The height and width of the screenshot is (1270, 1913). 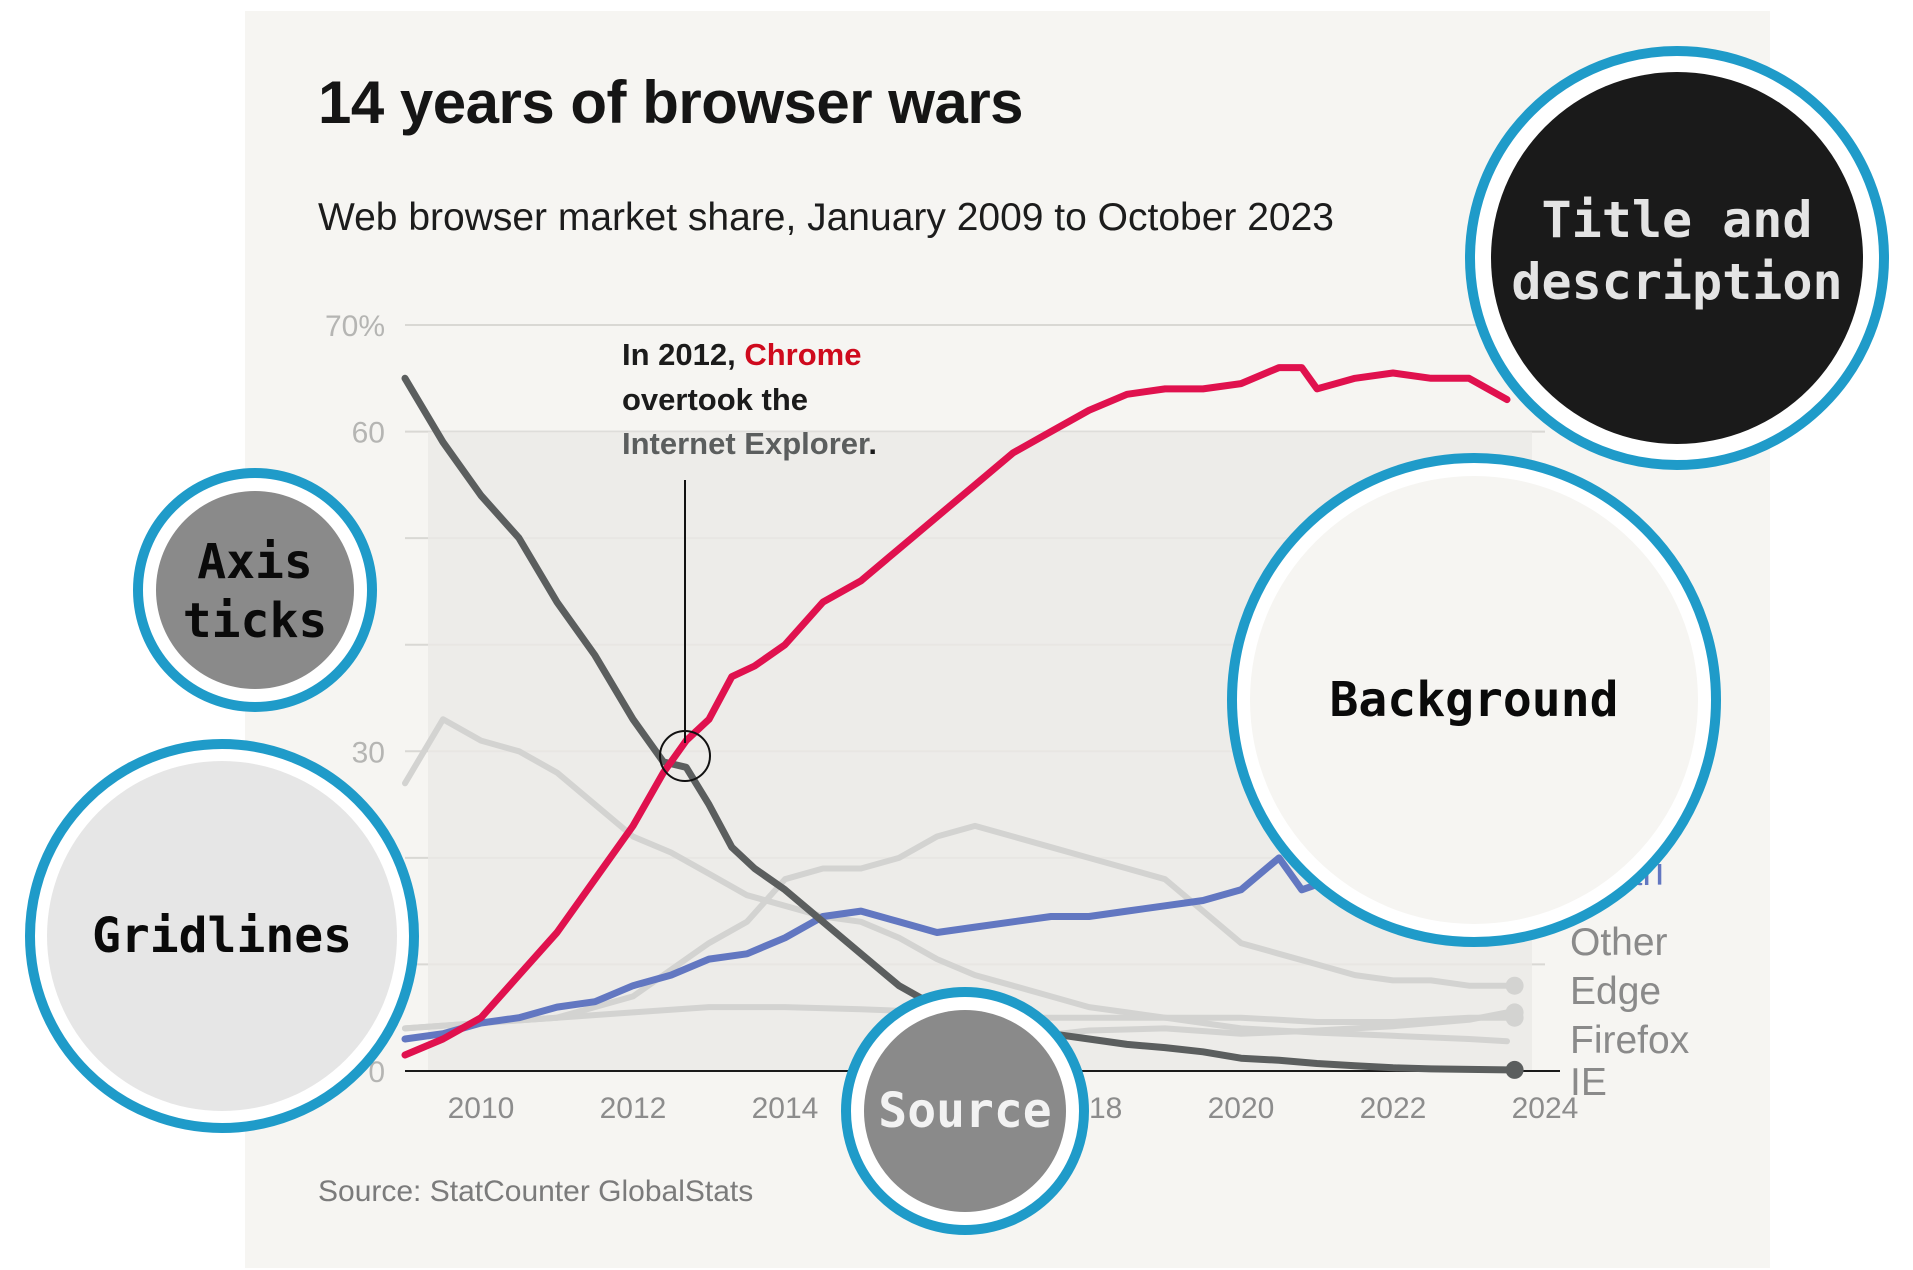 What do you see at coordinates (715, 399) in the screenshot?
I see `annotation-line-2: overtook the` at bounding box center [715, 399].